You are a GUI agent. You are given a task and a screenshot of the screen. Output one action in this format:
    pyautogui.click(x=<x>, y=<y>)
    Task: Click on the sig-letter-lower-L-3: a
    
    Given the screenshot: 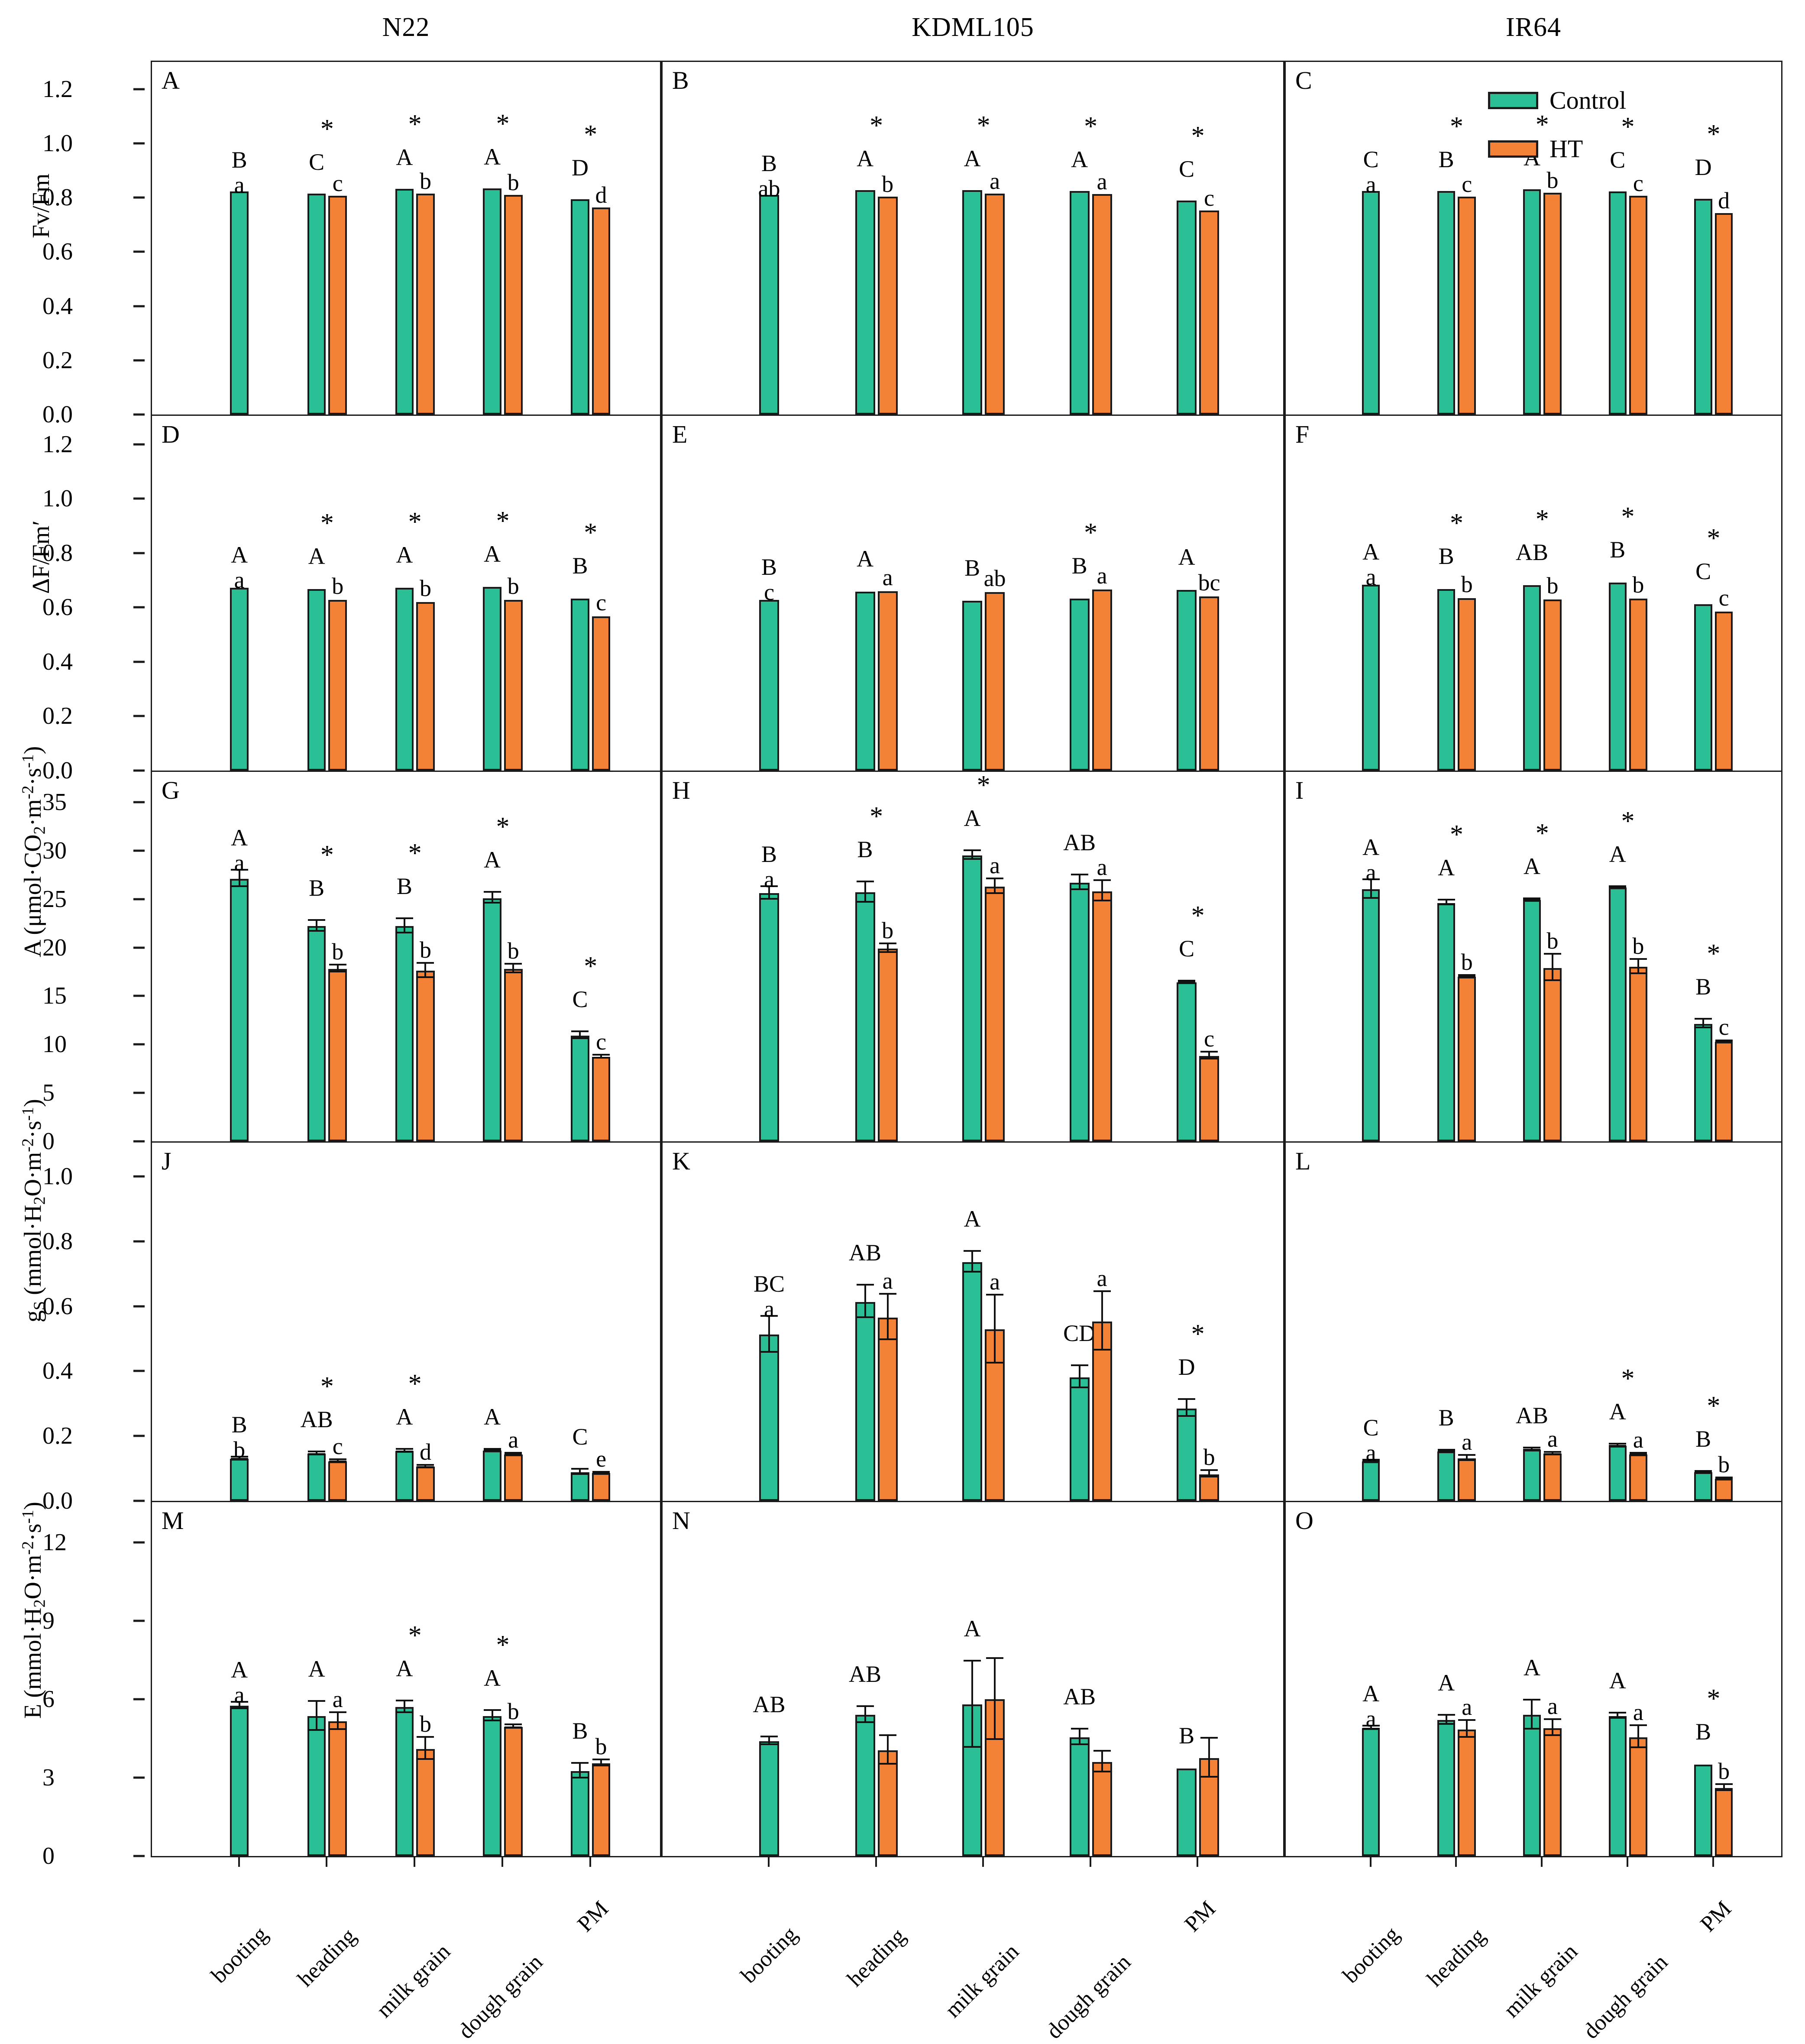 What is the action you would take?
    pyautogui.click(x=1638, y=1439)
    